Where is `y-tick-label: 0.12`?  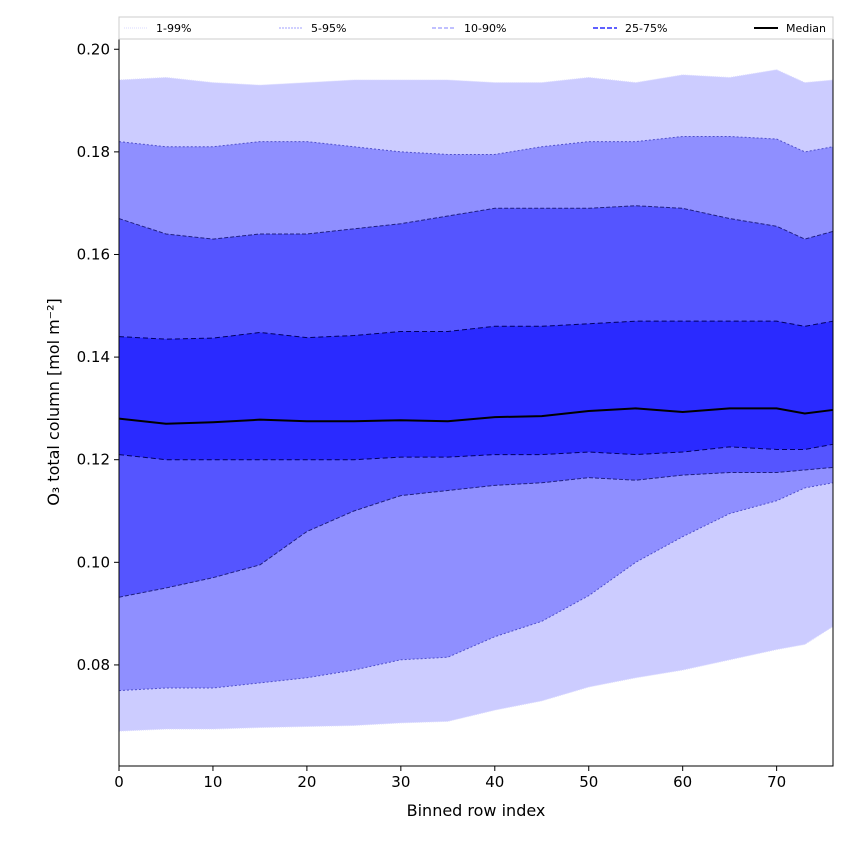
y-tick-label: 0.12 is located at coordinates (93, 460).